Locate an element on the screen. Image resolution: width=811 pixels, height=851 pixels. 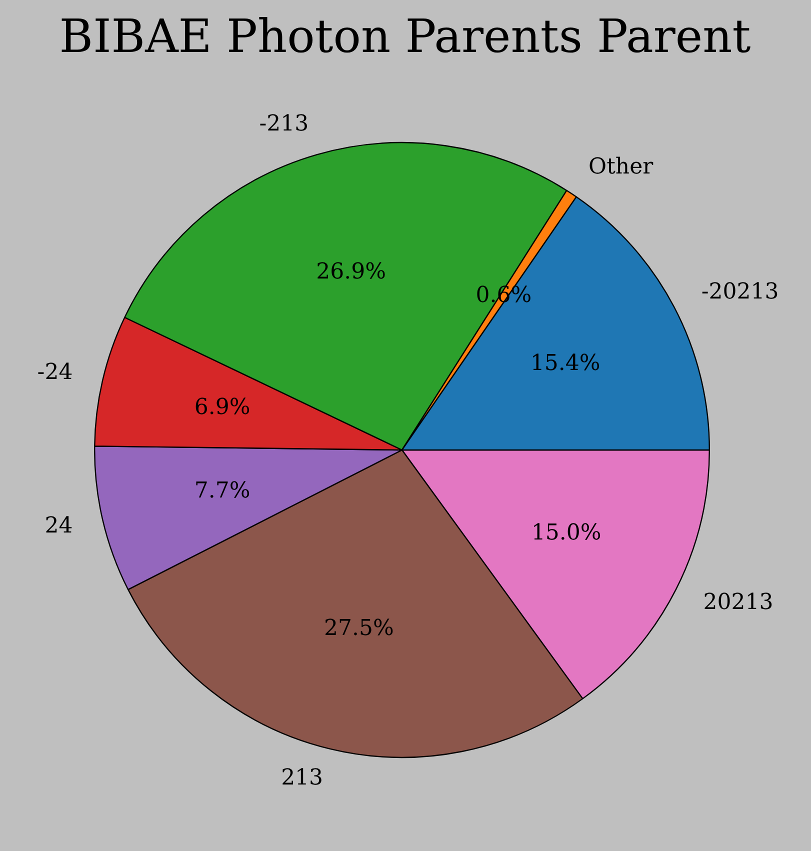
data-label: 26.9% is located at coordinates (351, 271).